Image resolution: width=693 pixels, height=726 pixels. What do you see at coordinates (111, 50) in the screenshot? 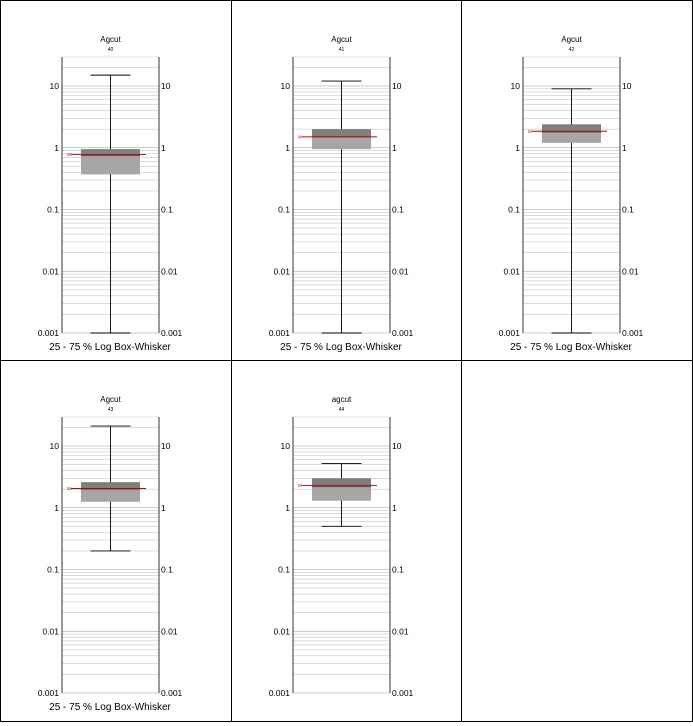
I see `chart-subtitle: 40` at bounding box center [111, 50].